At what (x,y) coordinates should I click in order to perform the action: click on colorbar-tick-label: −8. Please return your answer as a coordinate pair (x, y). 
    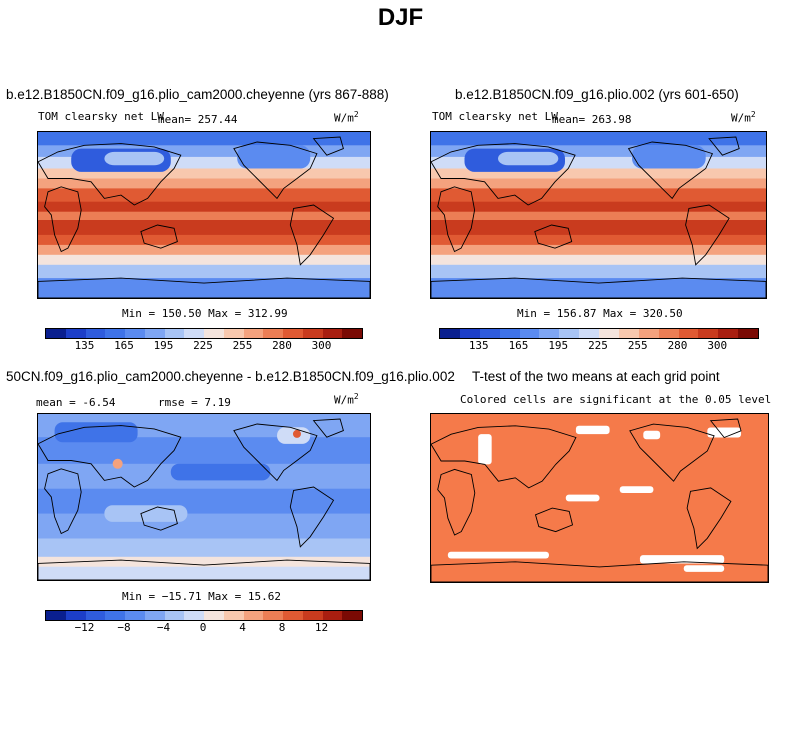
    Looking at the image, I should click on (124, 627).